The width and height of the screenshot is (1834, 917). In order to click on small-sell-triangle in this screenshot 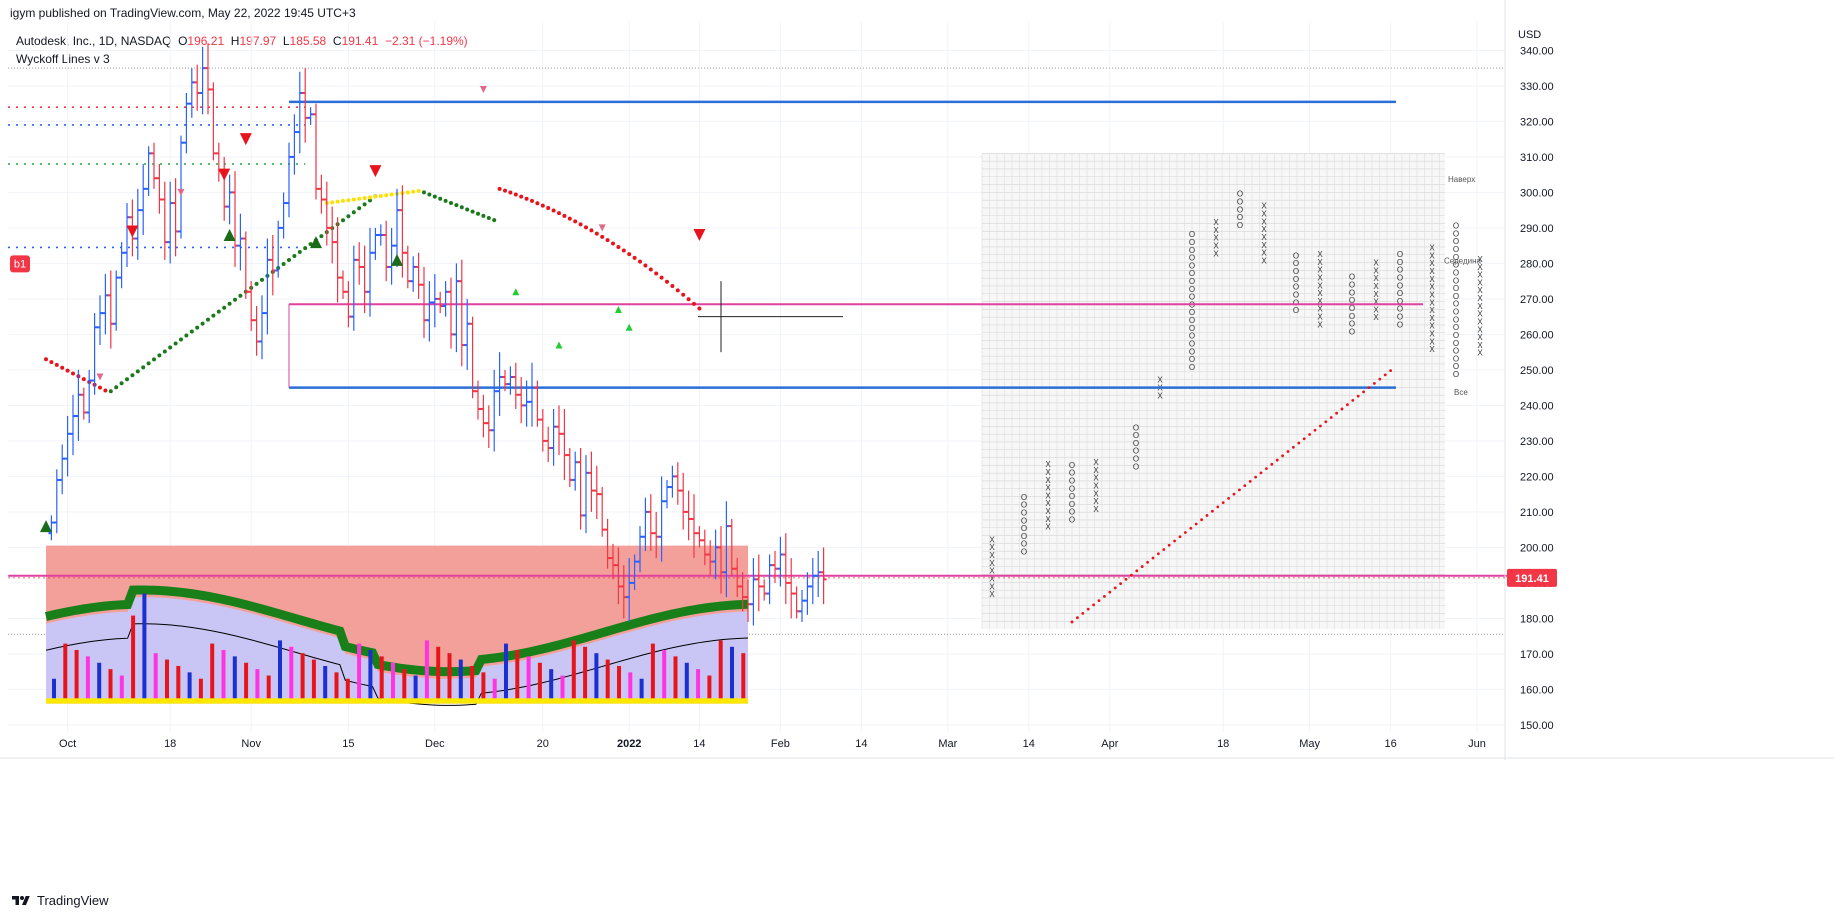, I will do `click(602, 228)`.